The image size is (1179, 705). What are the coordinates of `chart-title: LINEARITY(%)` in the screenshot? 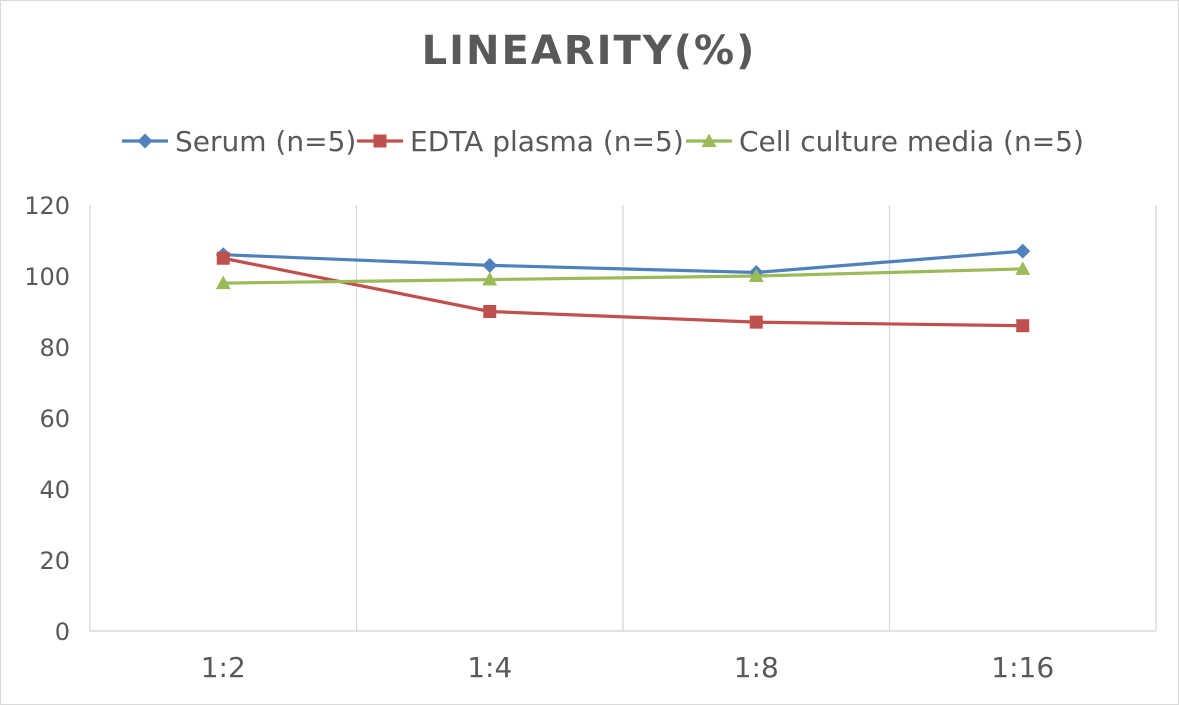 It's located at (589, 51).